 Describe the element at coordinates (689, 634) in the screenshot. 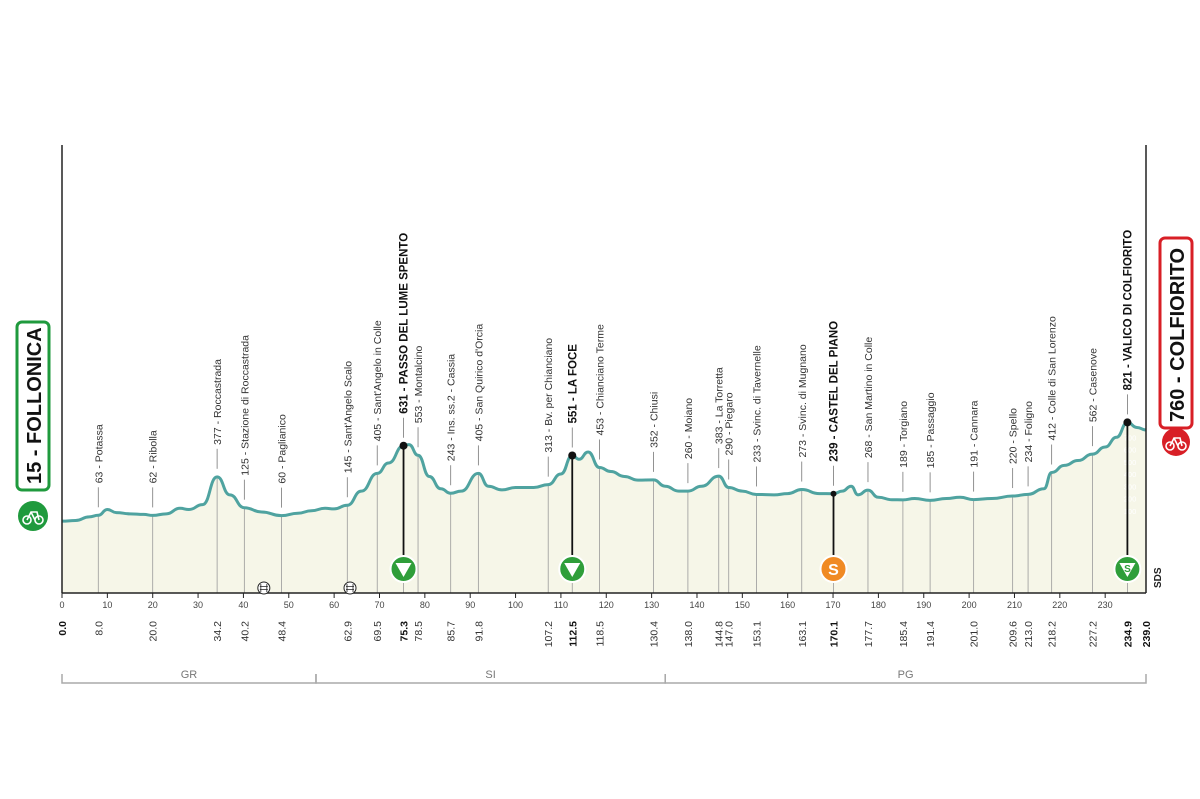

I see `km-label: 138.0` at that location.